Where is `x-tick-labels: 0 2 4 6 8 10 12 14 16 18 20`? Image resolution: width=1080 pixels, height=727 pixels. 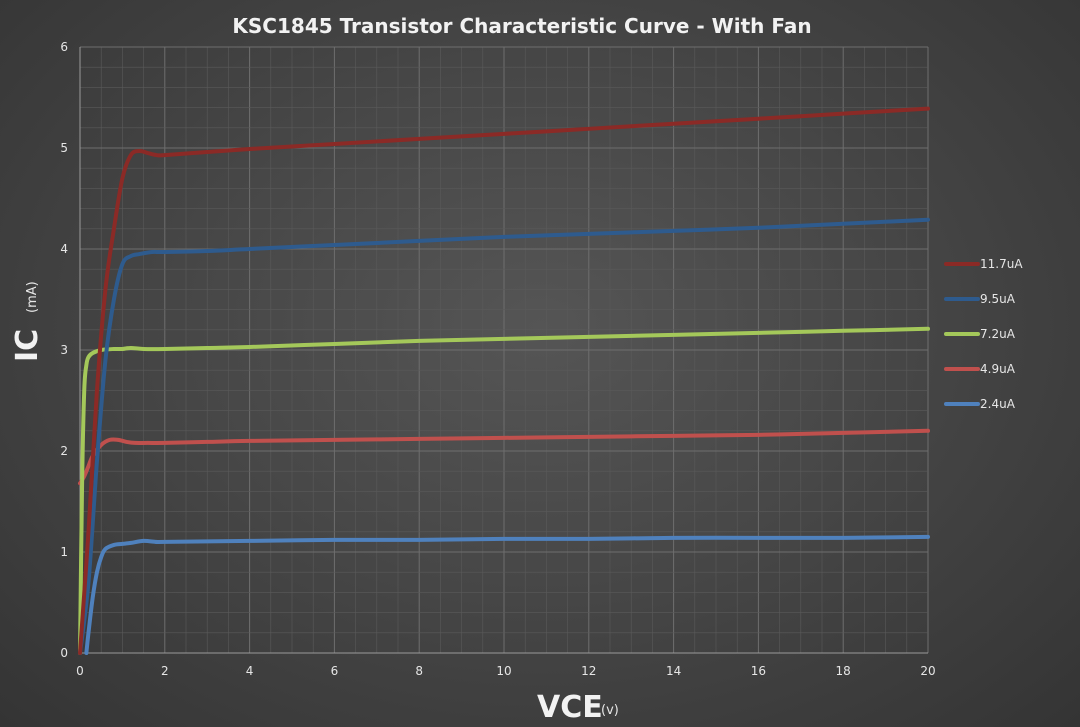 x-tick-labels: 0 2 4 6 8 10 12 14 16 18 20 is located at coordinates (505, 671).